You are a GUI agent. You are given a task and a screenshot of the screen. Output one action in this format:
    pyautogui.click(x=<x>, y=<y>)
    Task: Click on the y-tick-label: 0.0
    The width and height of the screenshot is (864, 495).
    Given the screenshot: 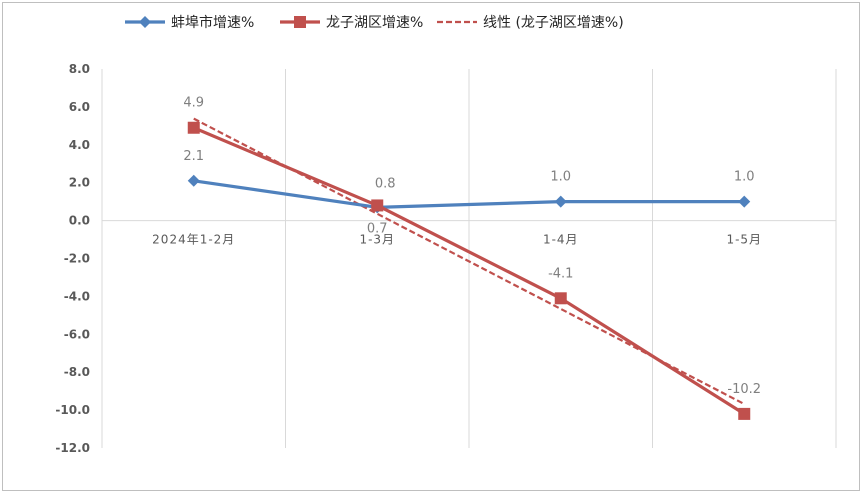 What is the action you would take?
    pyautogui.click(x=79, y=221)
    